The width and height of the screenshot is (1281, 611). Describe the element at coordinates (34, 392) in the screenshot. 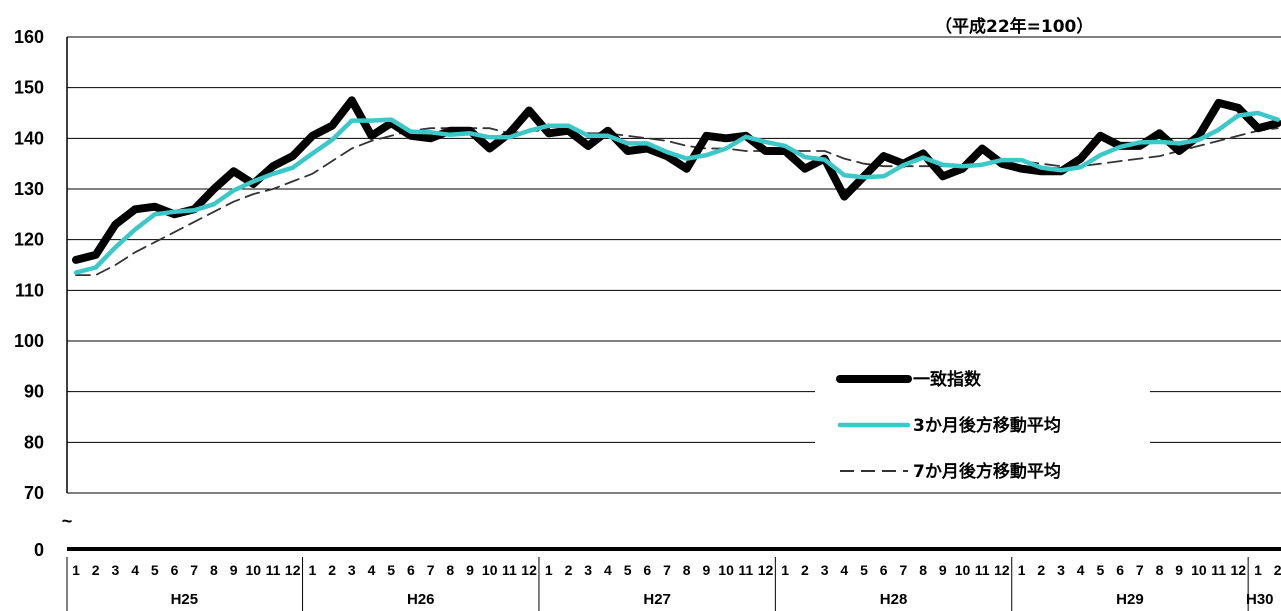

I see `y-tick-label: 90` at that location.